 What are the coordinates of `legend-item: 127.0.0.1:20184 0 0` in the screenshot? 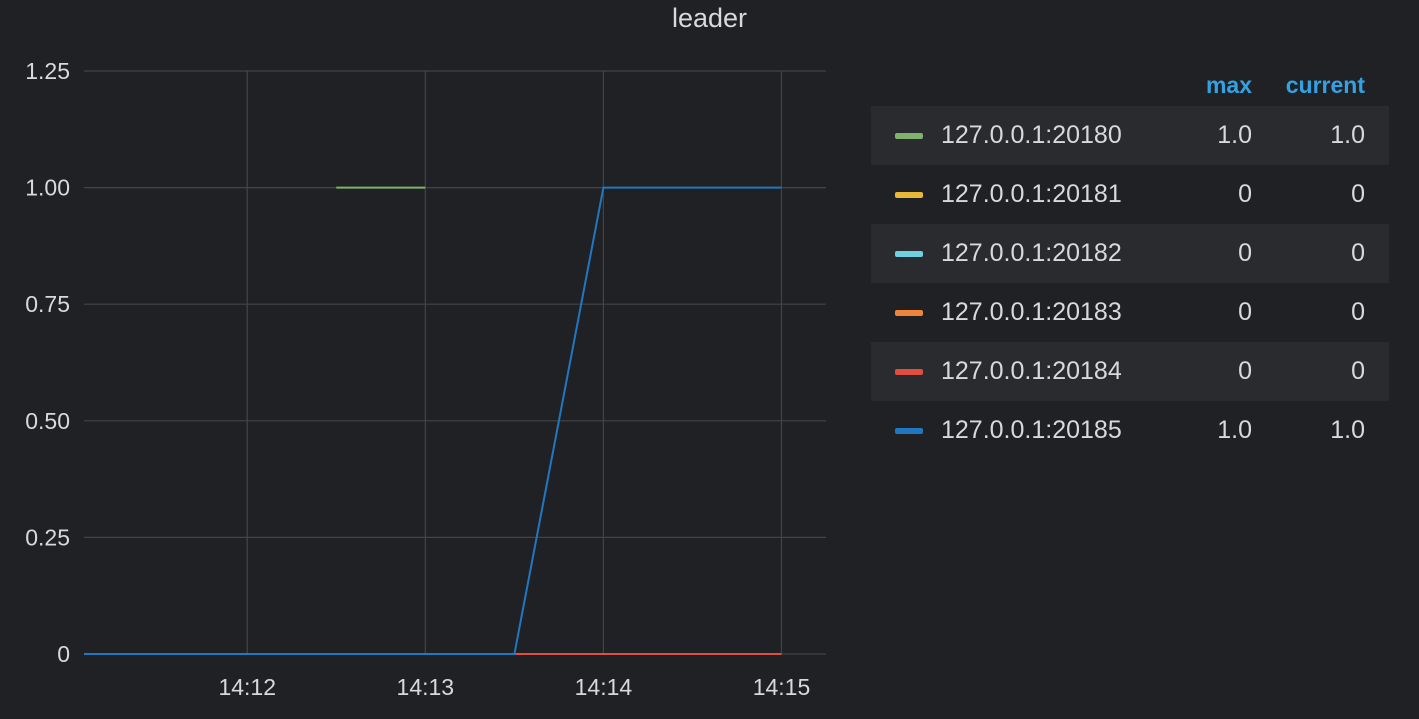 It's located at (1130, 371).